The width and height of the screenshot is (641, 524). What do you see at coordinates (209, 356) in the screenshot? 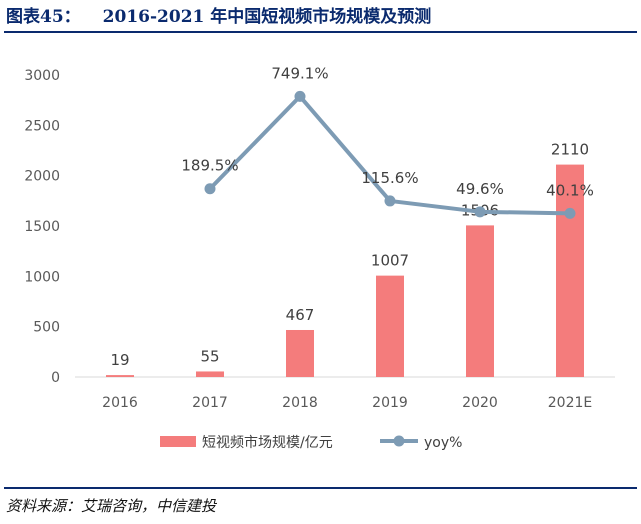
I see `bar-data-label: 55` at bounding box center [209, 356].